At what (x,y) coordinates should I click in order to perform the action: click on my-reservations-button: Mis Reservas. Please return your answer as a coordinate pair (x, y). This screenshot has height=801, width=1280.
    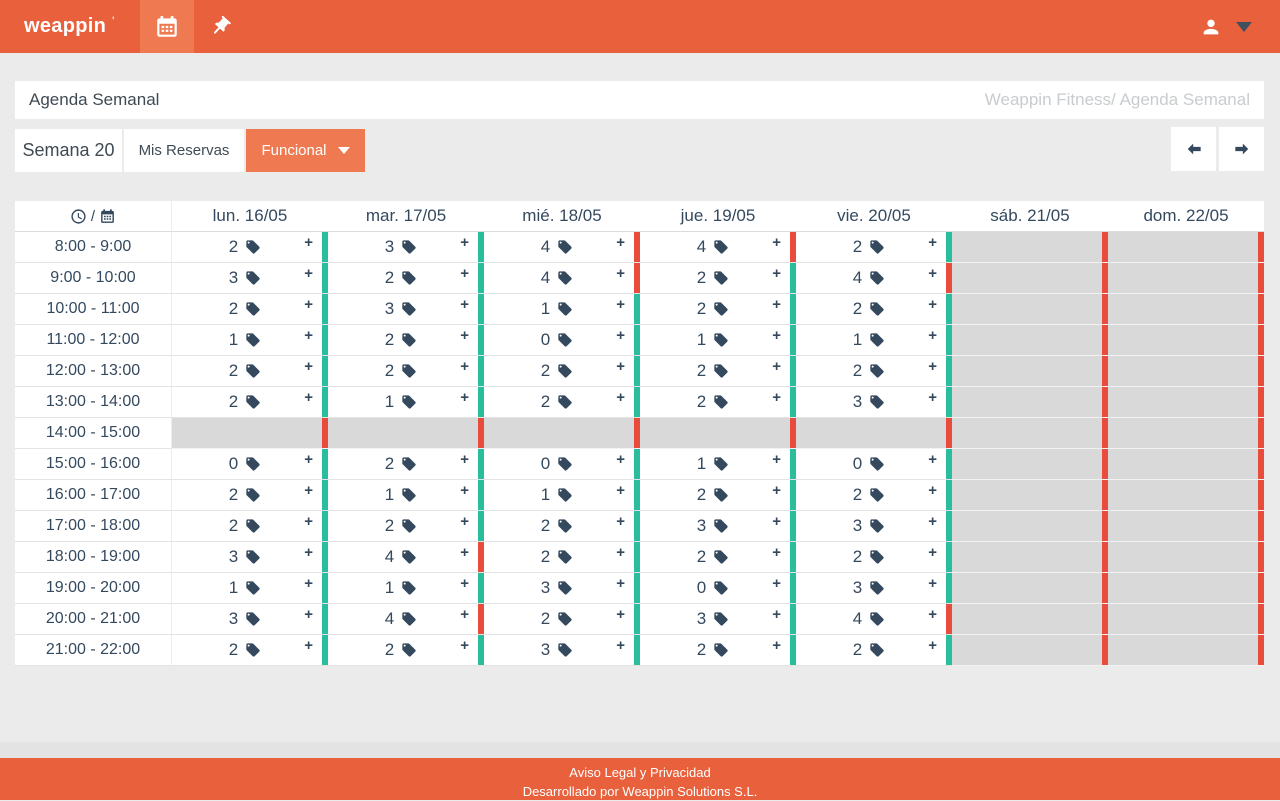
    Looking at the image, I should click on (184, 150).